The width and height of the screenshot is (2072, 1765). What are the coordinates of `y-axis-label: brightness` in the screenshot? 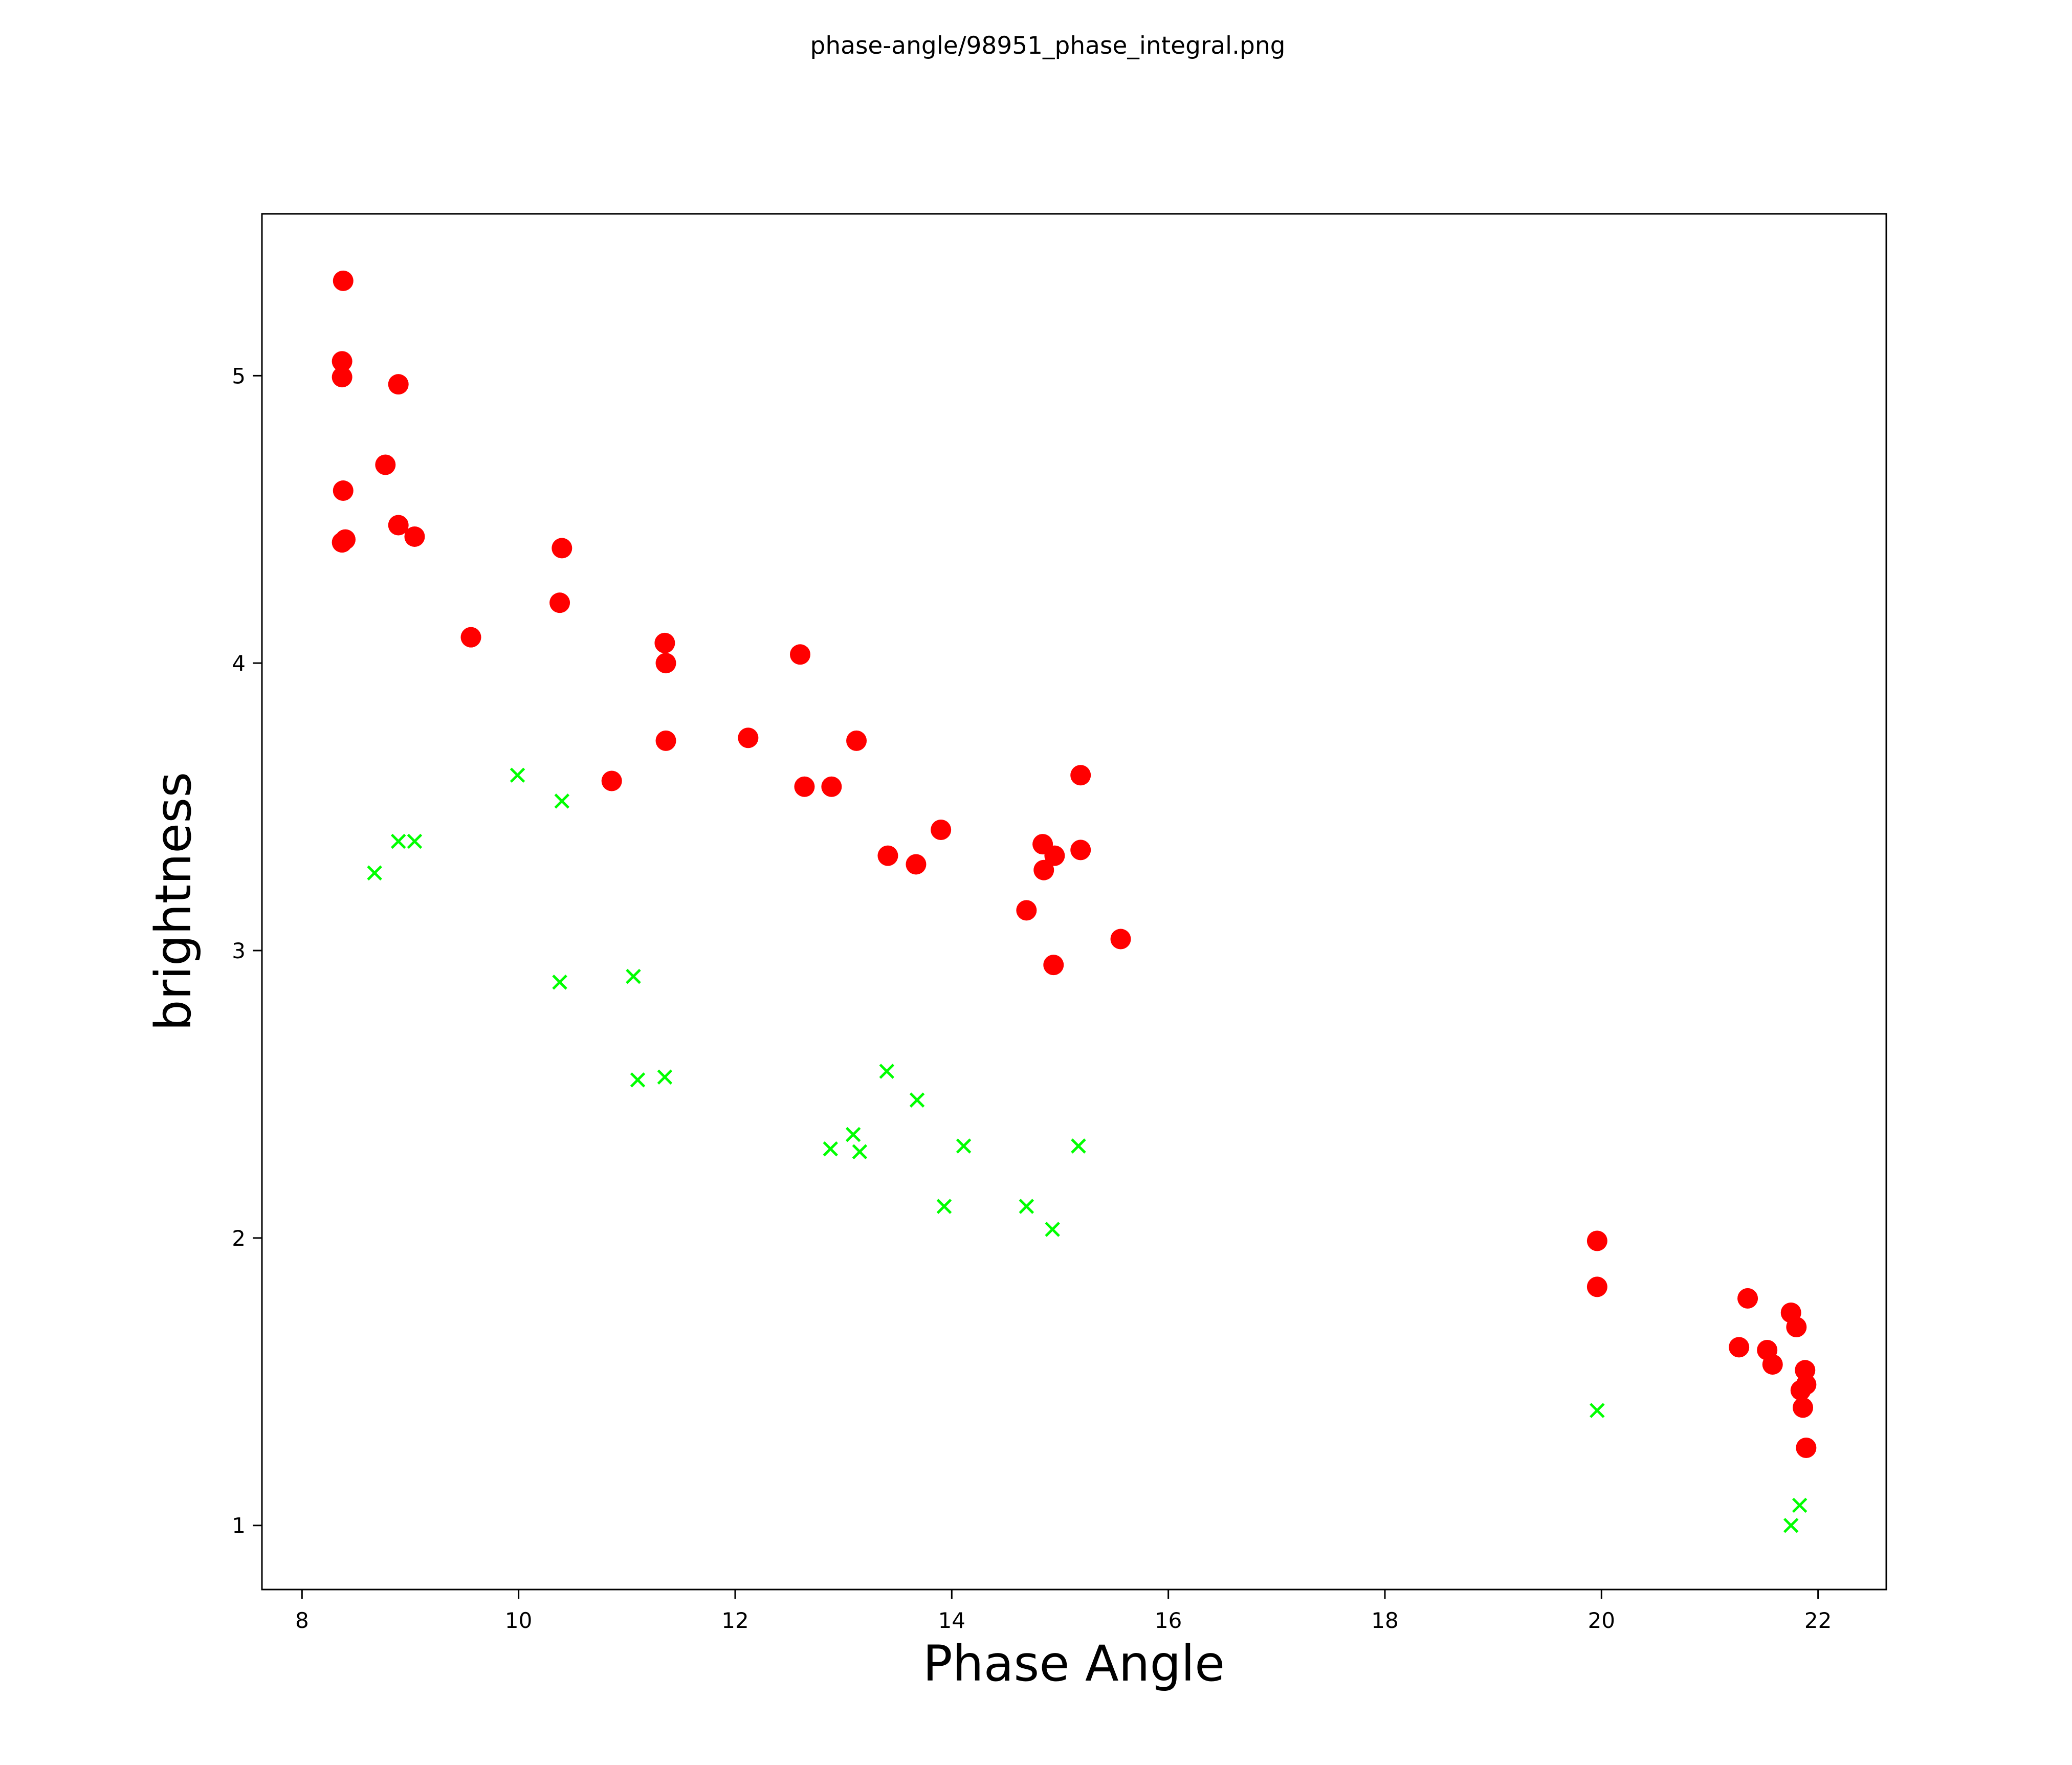 It's located at (173, 902).